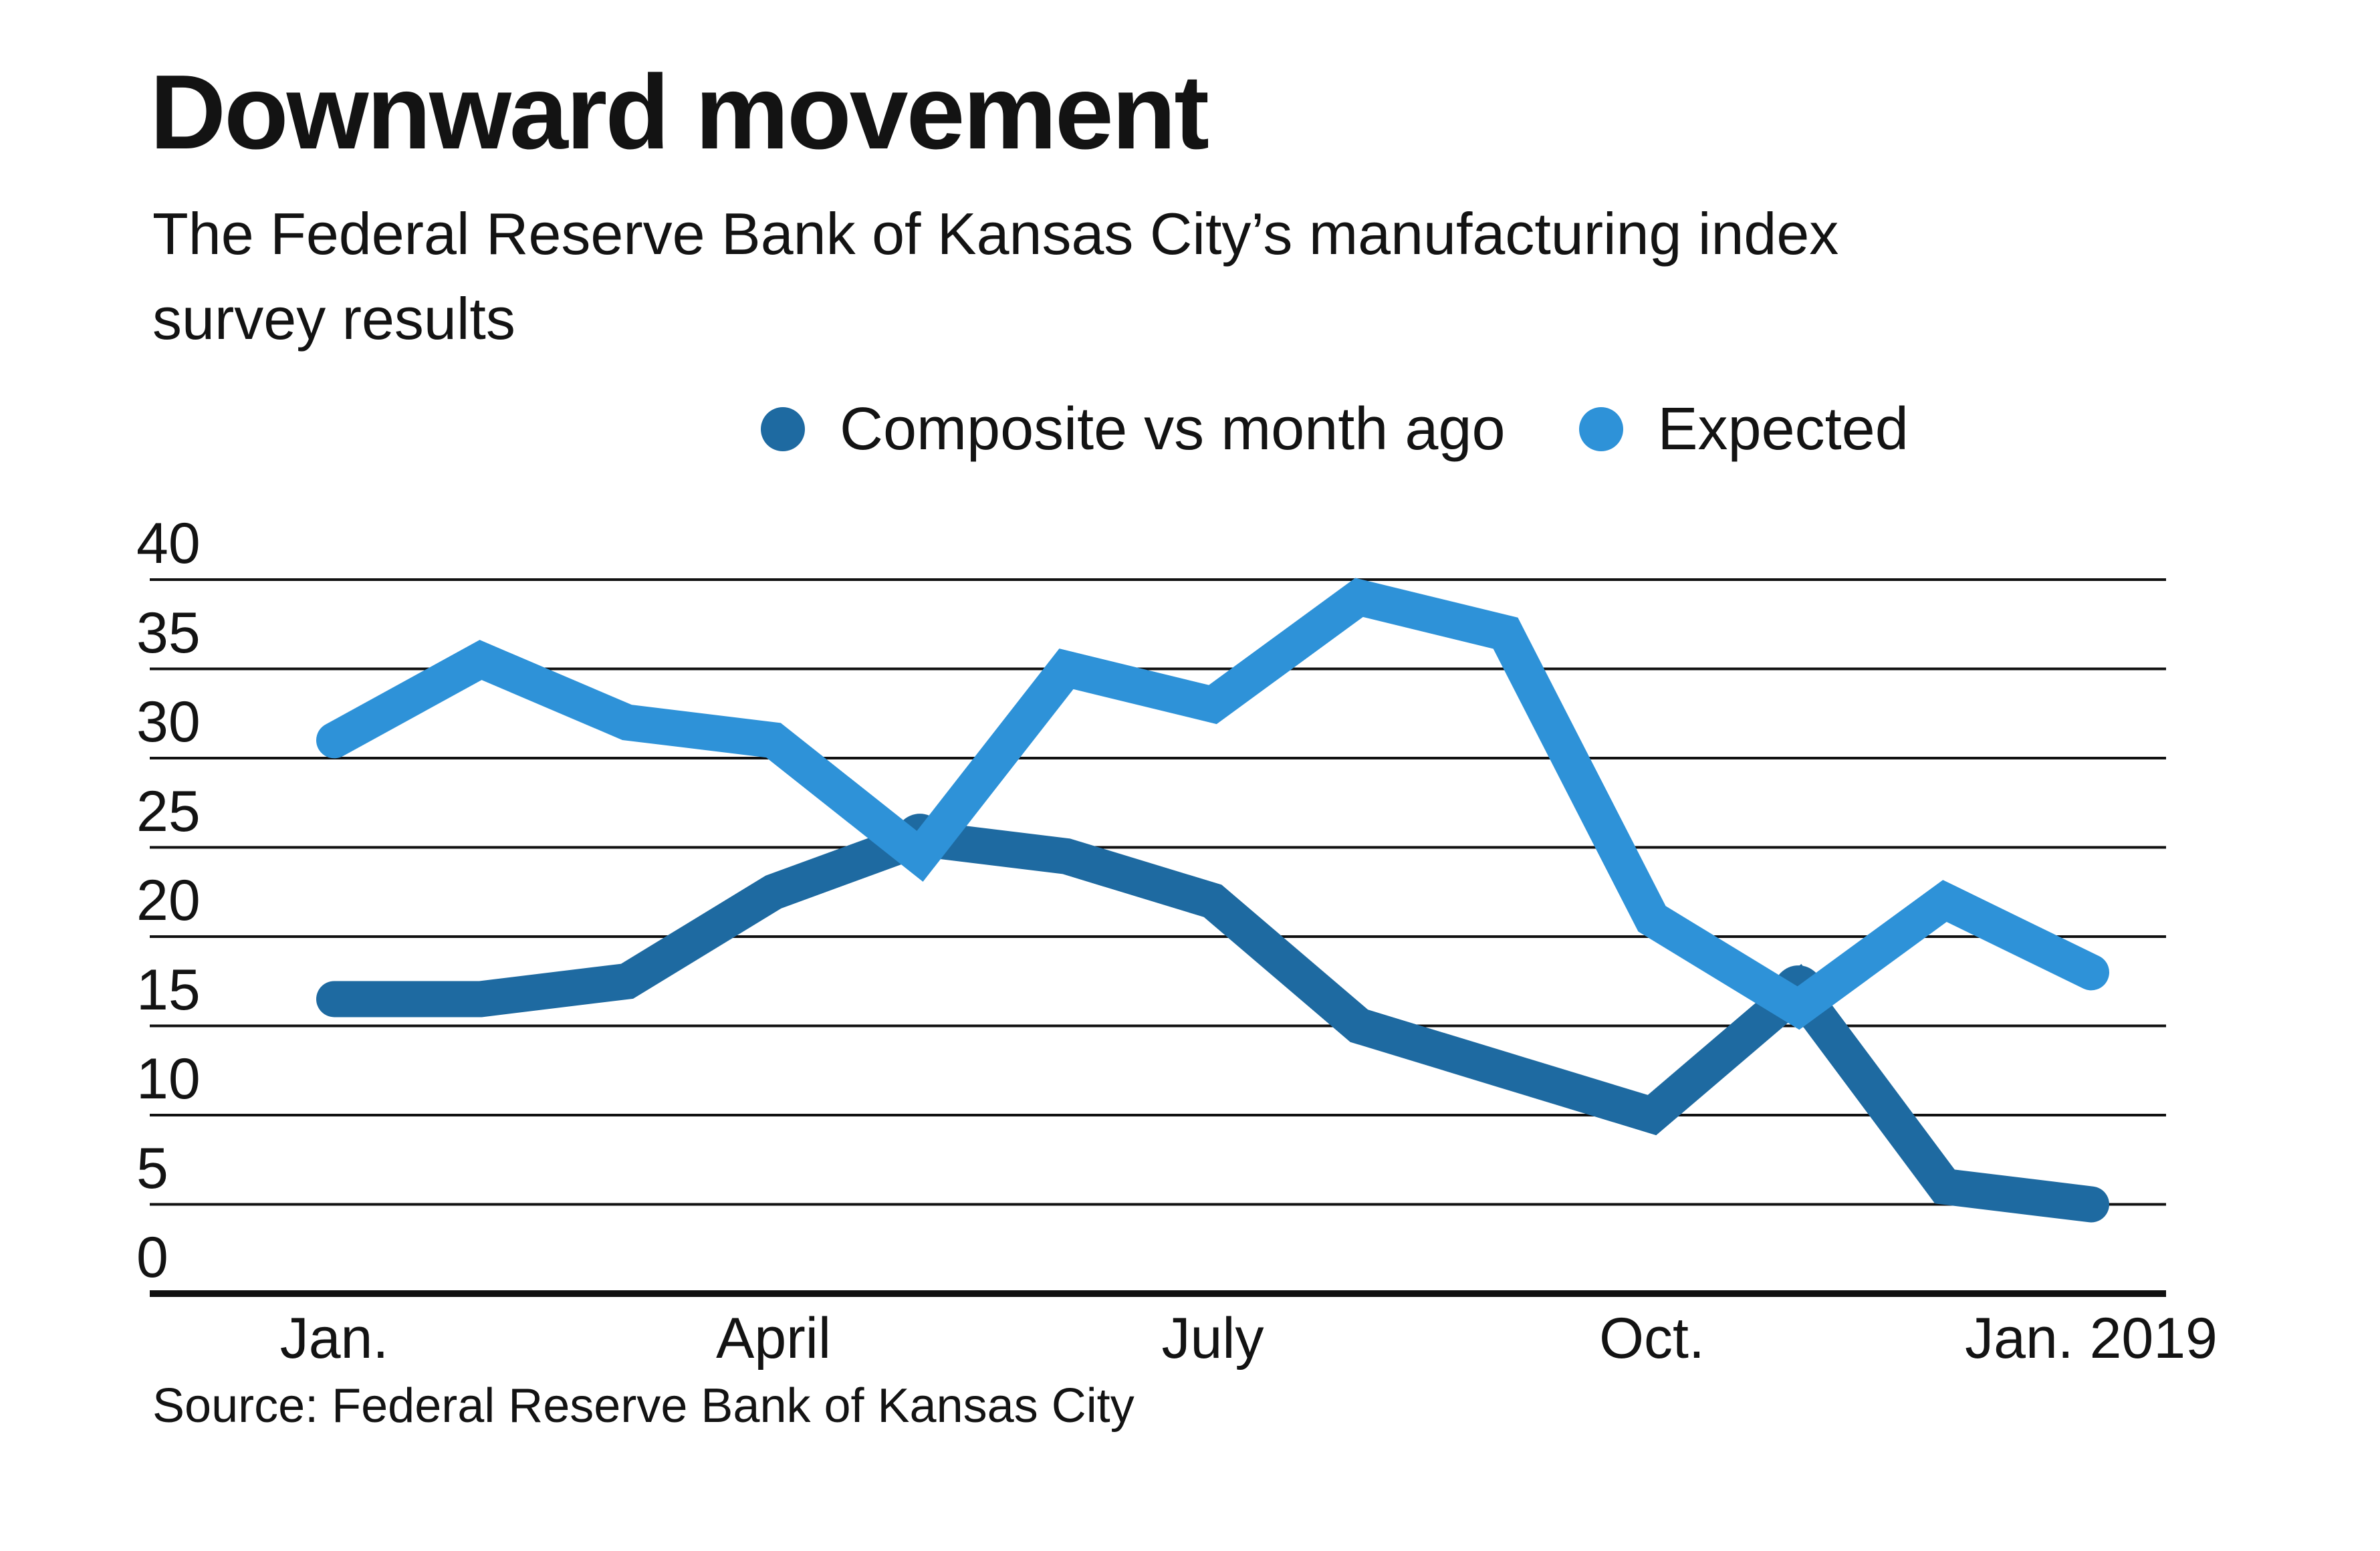 The image size is (2380, 1551). What do you see at coordinates (168, 632) in the screenshot?
I see `y-tick-label-35: 35` at bounding box center [168, 632].